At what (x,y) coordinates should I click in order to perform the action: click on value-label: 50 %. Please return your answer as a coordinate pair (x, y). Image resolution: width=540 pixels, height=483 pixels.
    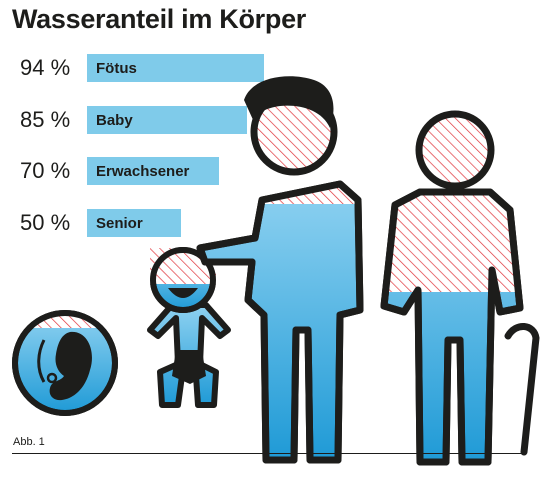
    Looking at the image, I should click on (45, 222).